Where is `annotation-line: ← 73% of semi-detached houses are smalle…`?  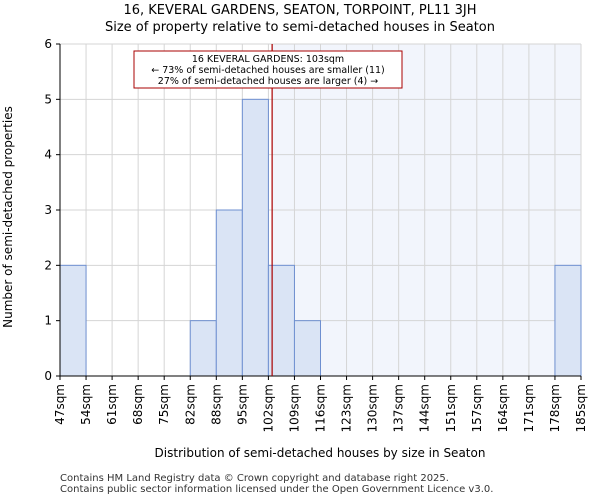
annotation-line: ← 73% of semi-detached houses are smalle… is located at coordinates (268, 70).